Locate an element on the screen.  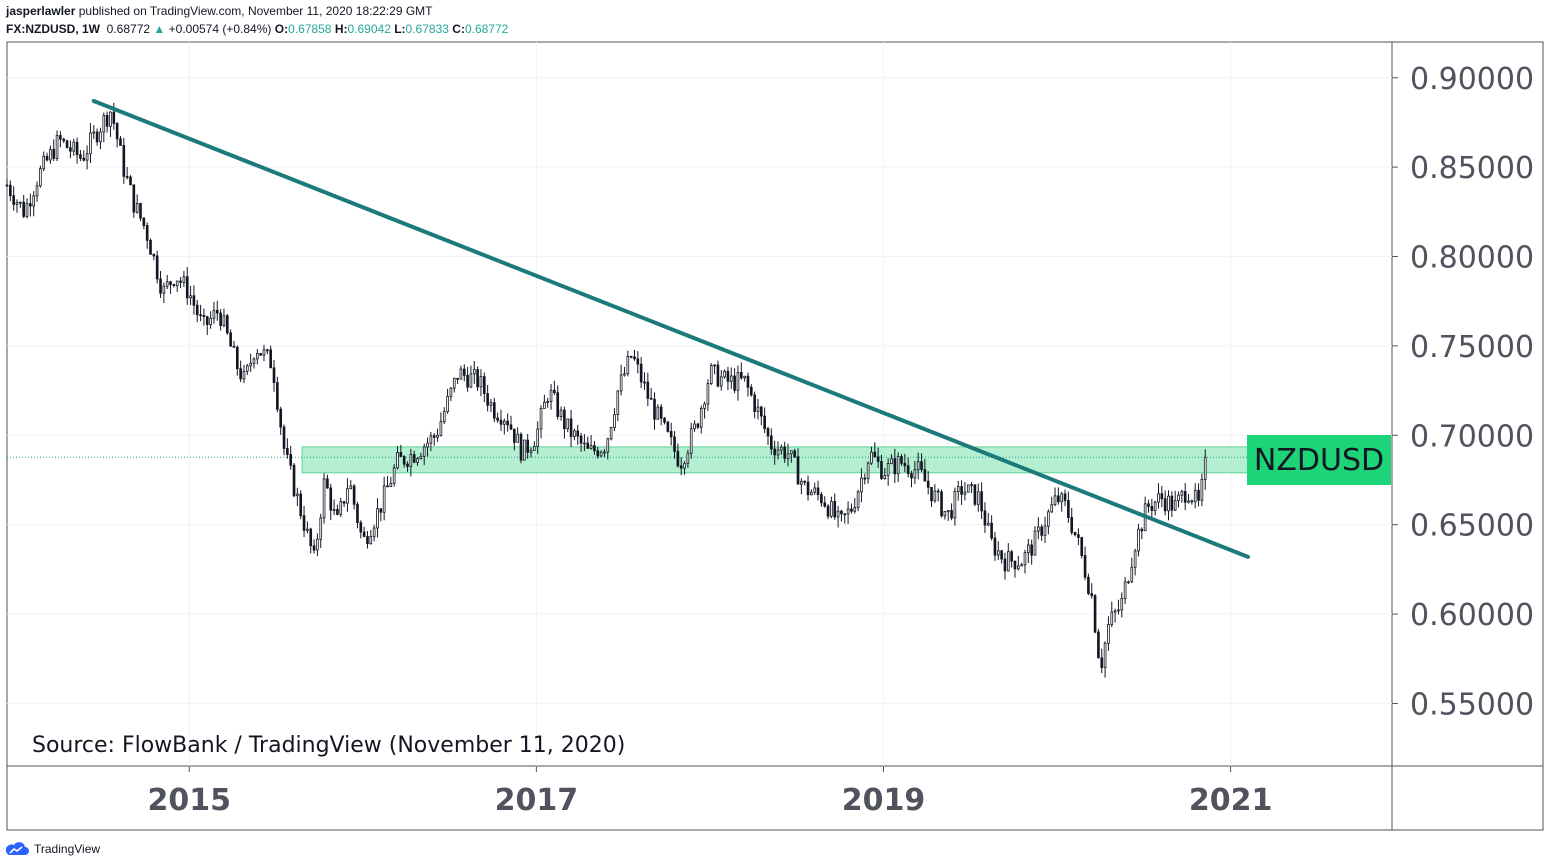
open-value: 0.67858 is located at coordinates (310, 29).